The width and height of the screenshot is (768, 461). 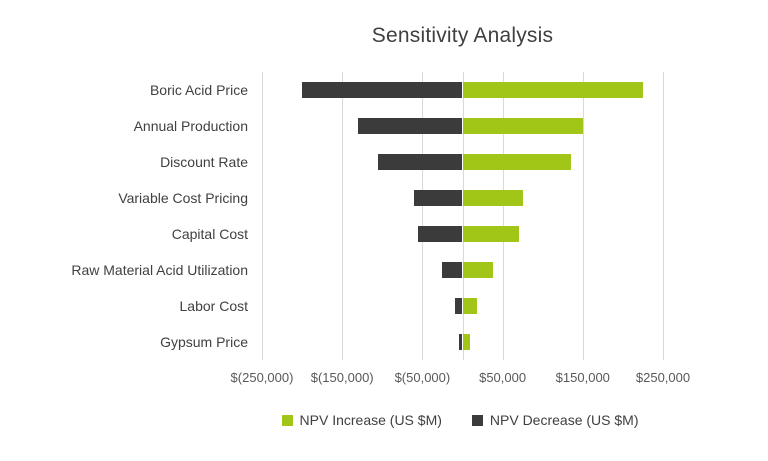 I want to click on x-axis-tick-label: $(50,000), so click(x=422, y=377).